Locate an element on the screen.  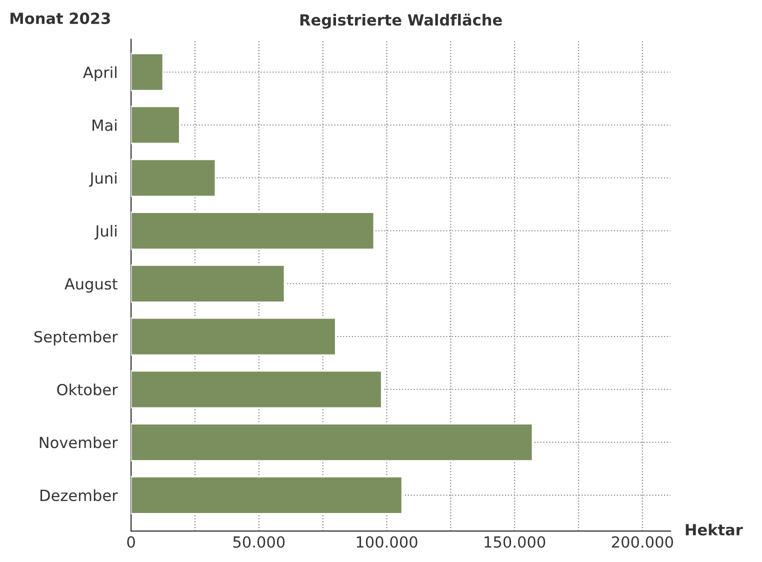
x-tick-label: 50.000 is located at coordinates (259, 542).